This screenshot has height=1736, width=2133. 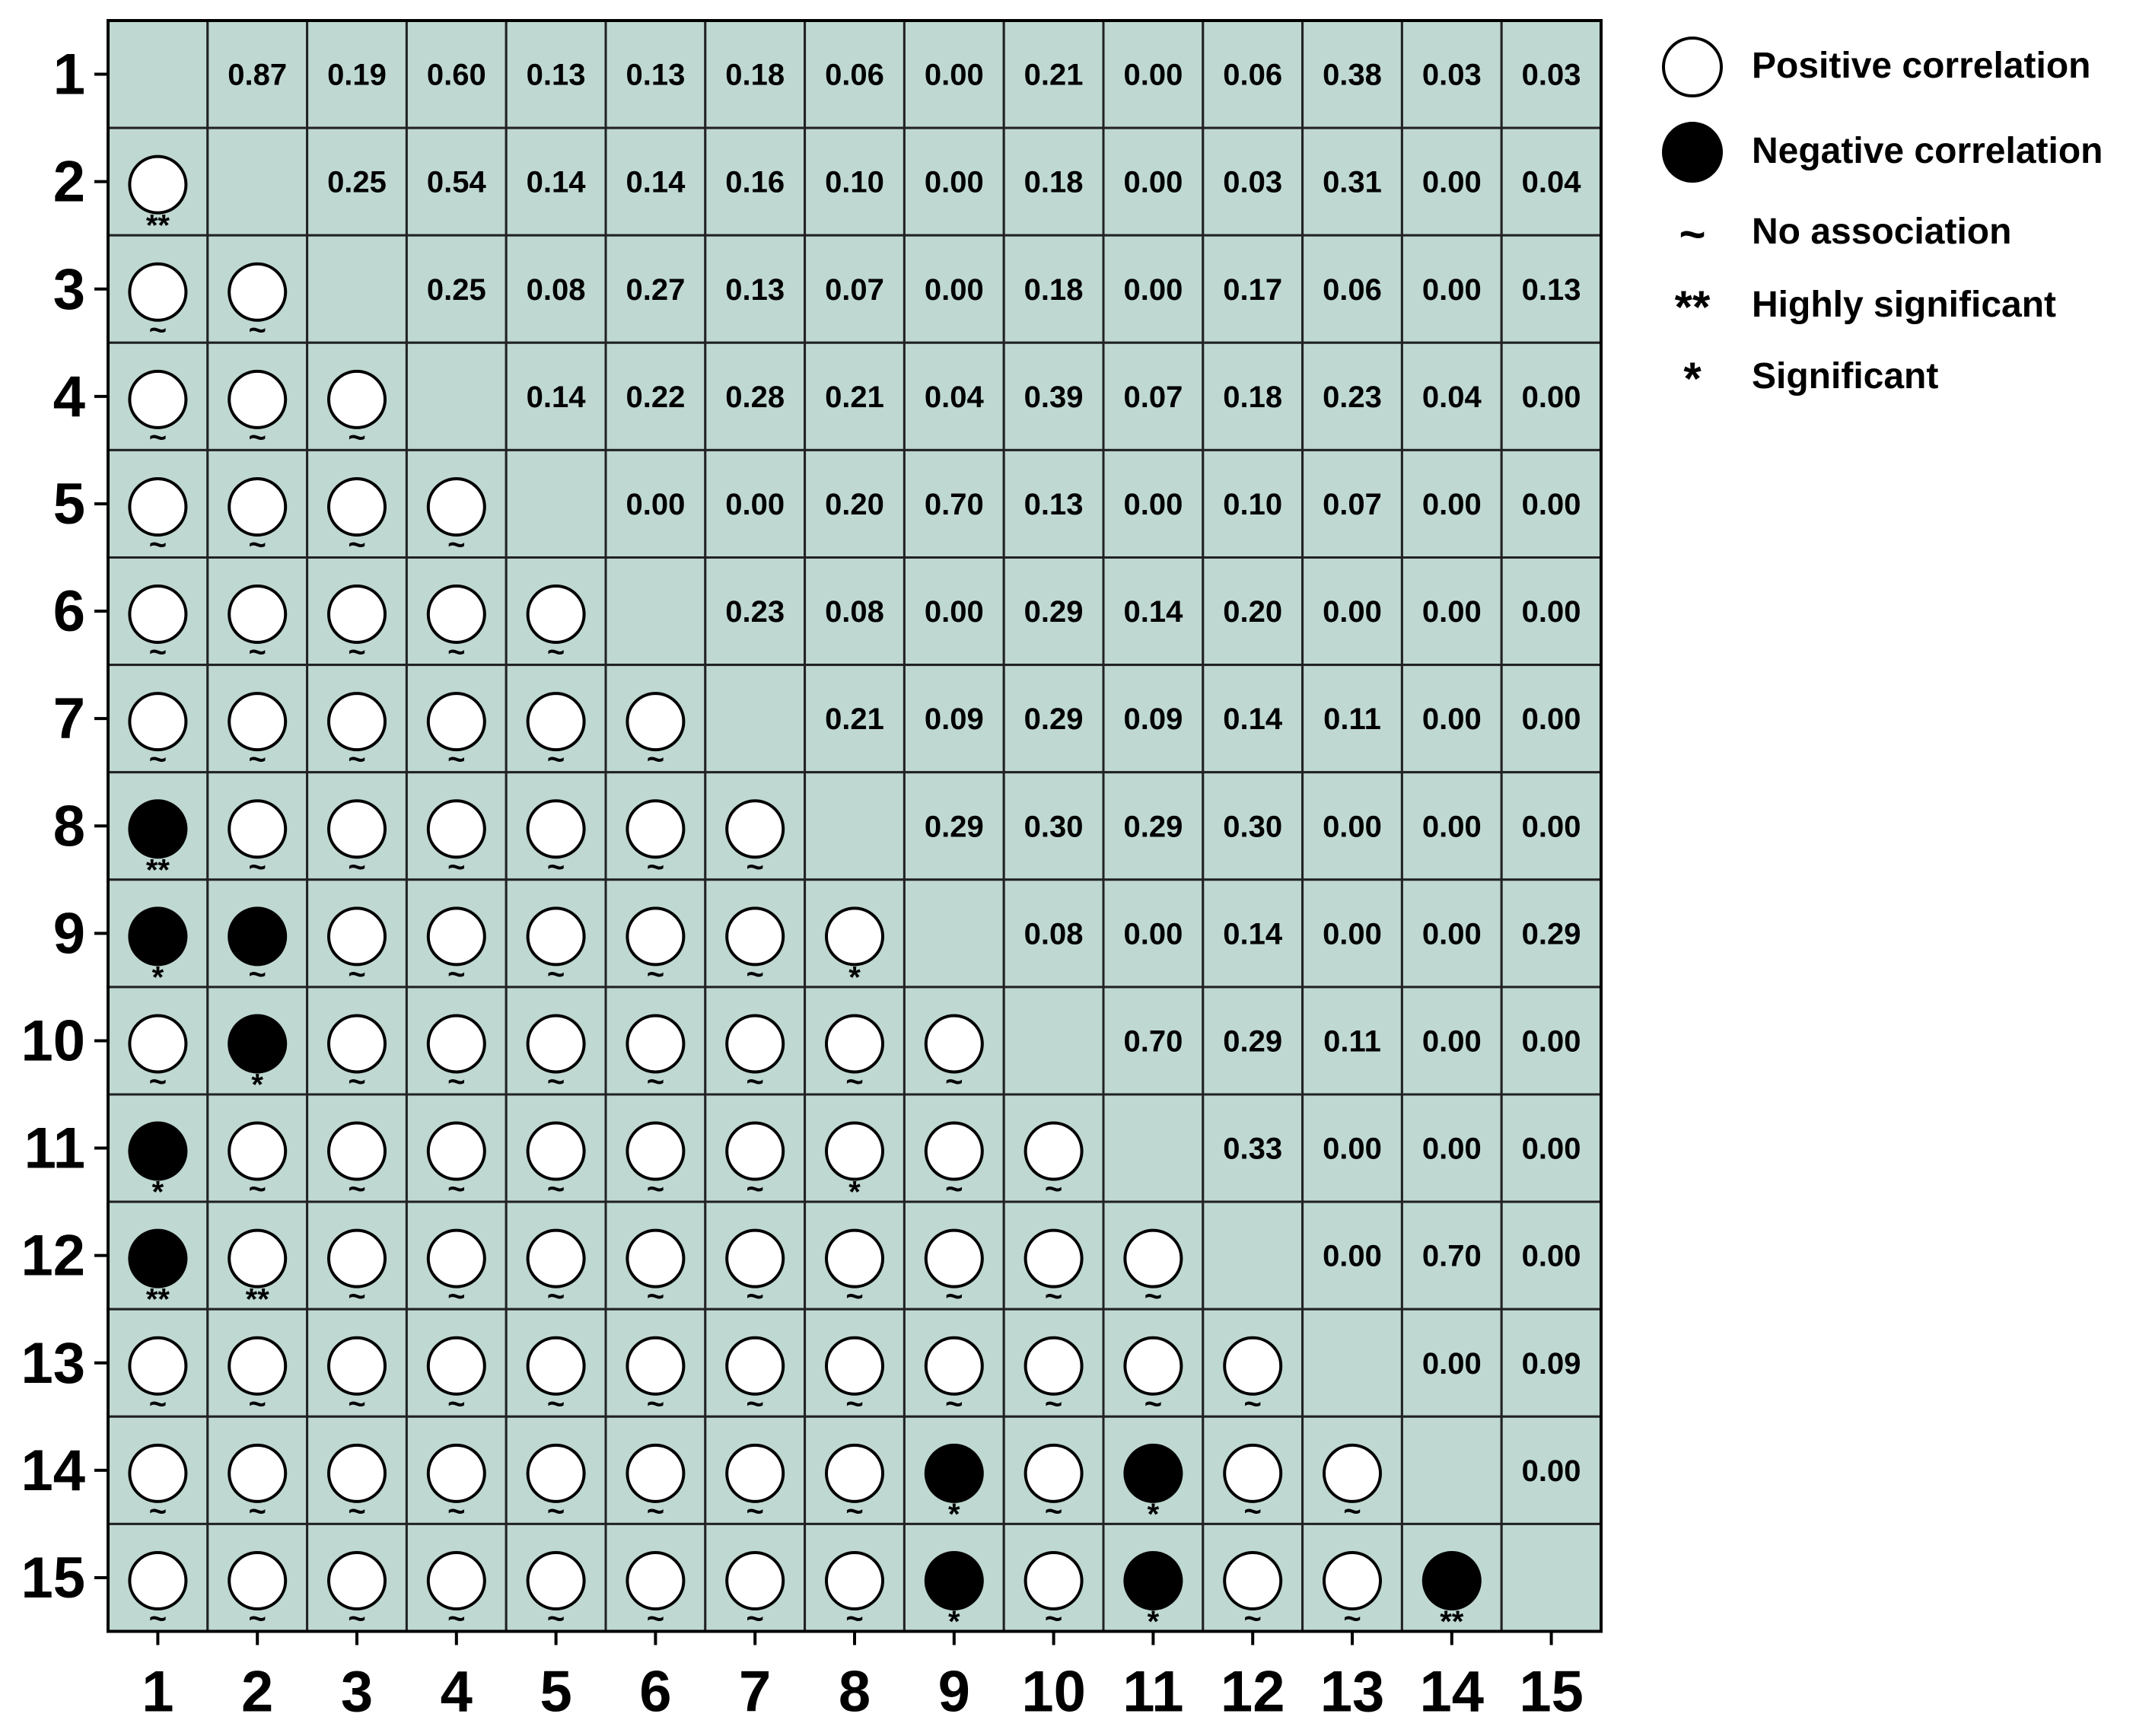 I want to click on legend-label: Highly significant, so click(x=1904, y=305).